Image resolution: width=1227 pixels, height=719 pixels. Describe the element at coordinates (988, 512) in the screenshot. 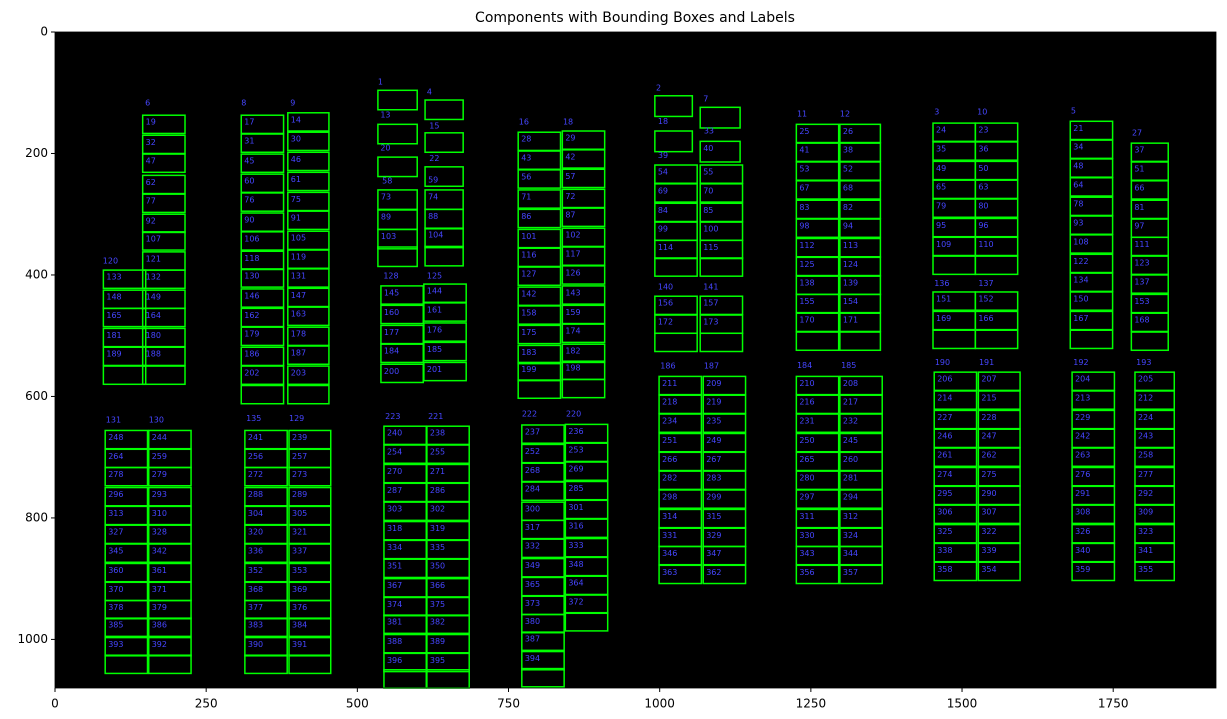

I see `box-label: 307` at that location.